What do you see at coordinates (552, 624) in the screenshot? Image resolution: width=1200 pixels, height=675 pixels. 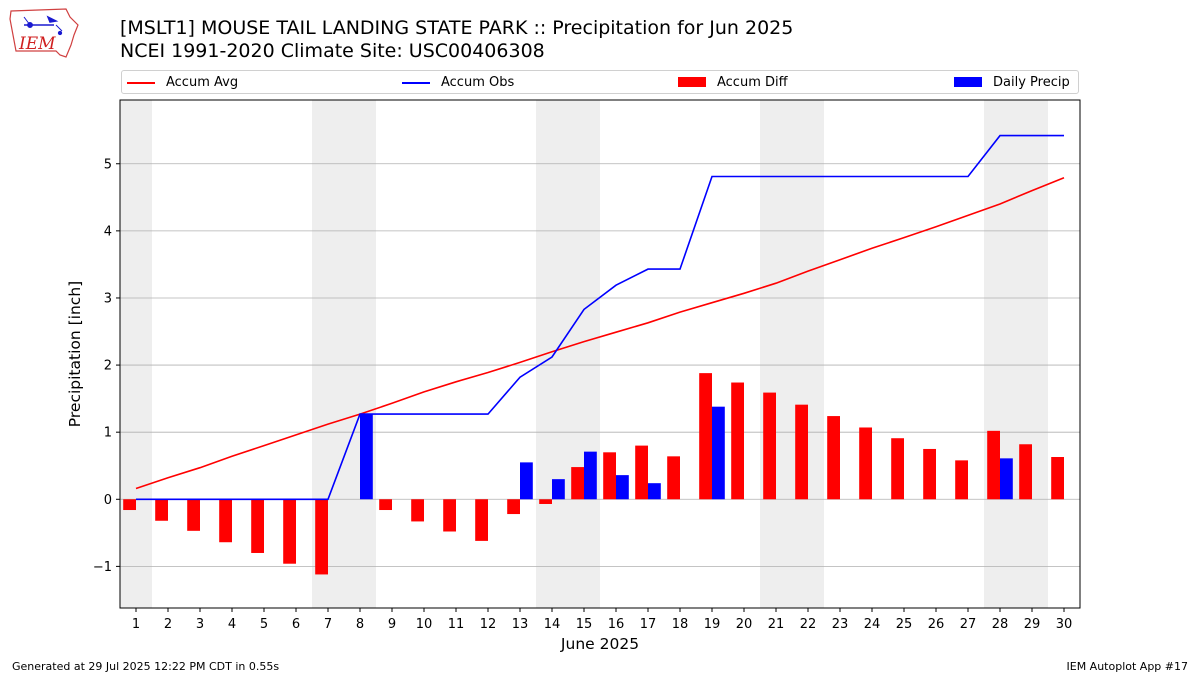 I see `x-tick-label: 14` at bounding box center [552, 624].